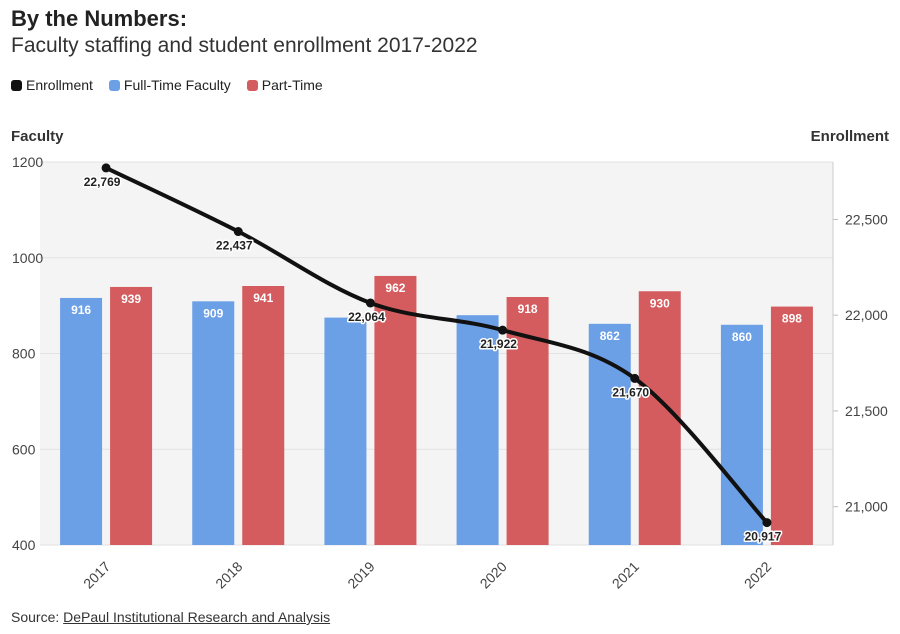 This screenshot has height=634, width=900. What do you see at coordinates (234, 246) in the screenshot?
I see `enrollment-data-label: 22,437` at bounding box center [234, 246].